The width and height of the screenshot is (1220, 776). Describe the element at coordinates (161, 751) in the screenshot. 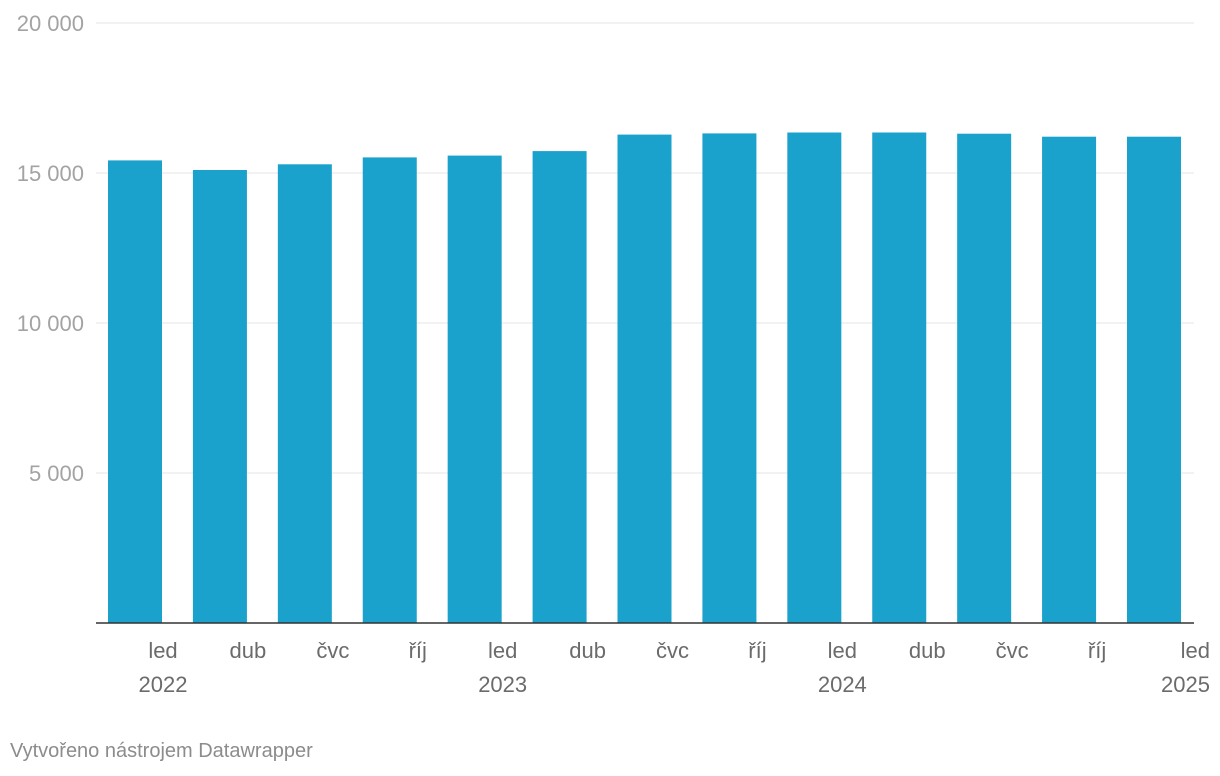

I see `credit-text: Vytvořeno nástrojem Datawrapper` at that location.